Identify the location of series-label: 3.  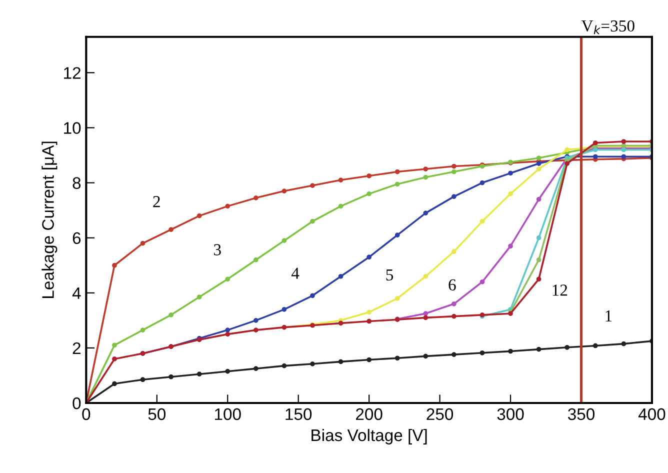
(217, 250).